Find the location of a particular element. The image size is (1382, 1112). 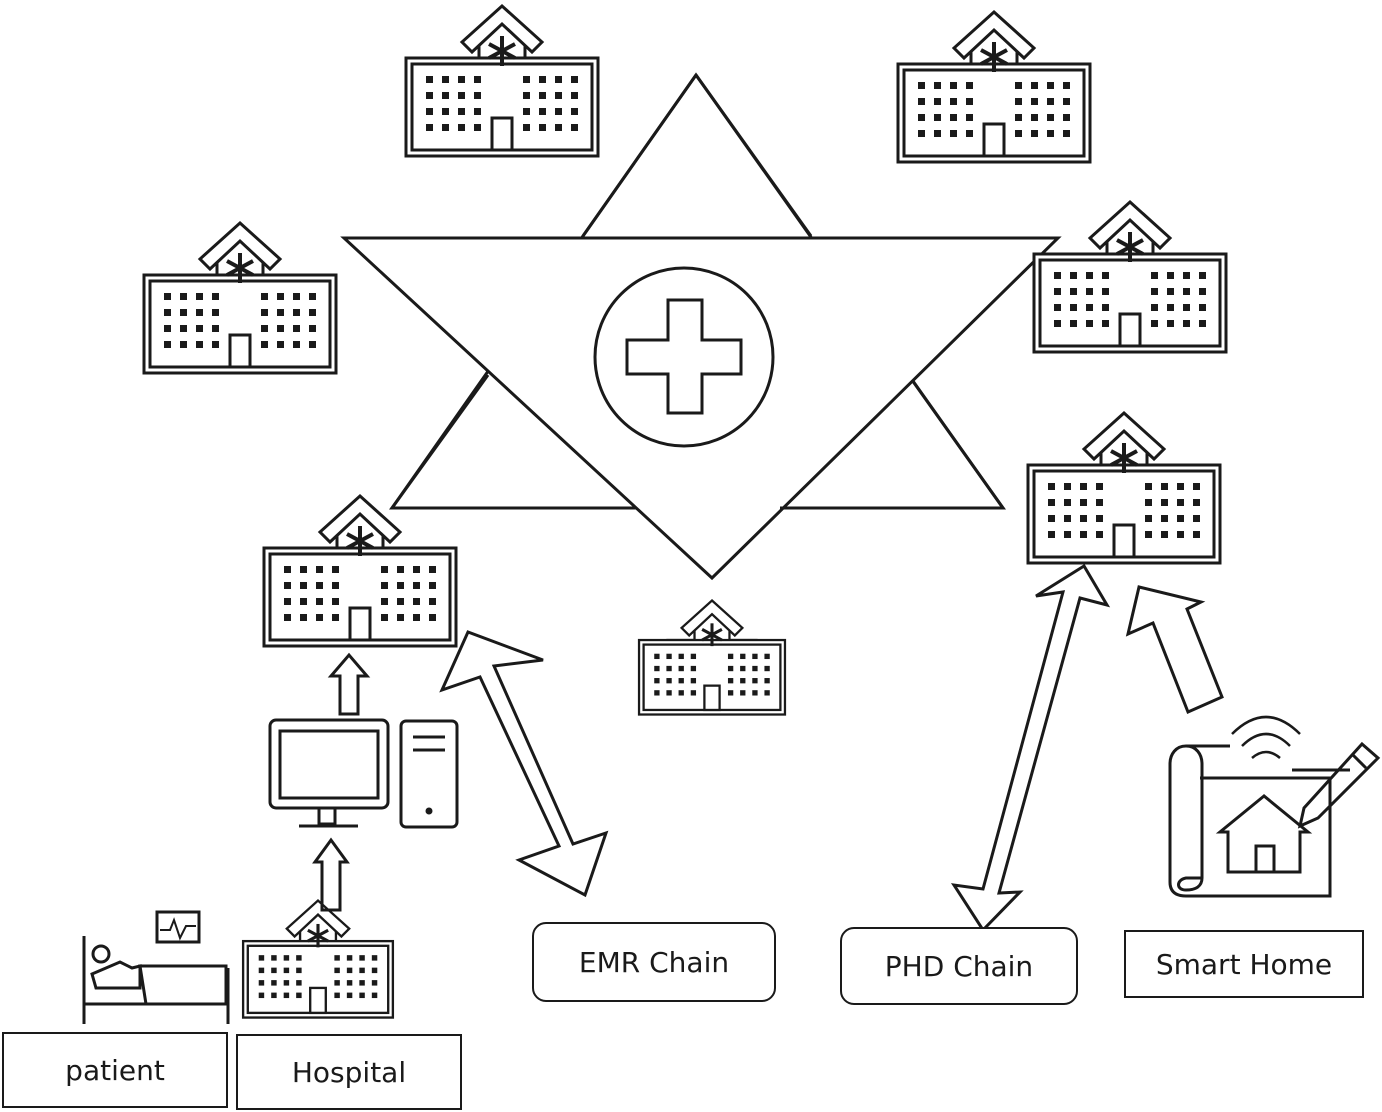

label-patient: patient is located at coordinates (115, 1070).